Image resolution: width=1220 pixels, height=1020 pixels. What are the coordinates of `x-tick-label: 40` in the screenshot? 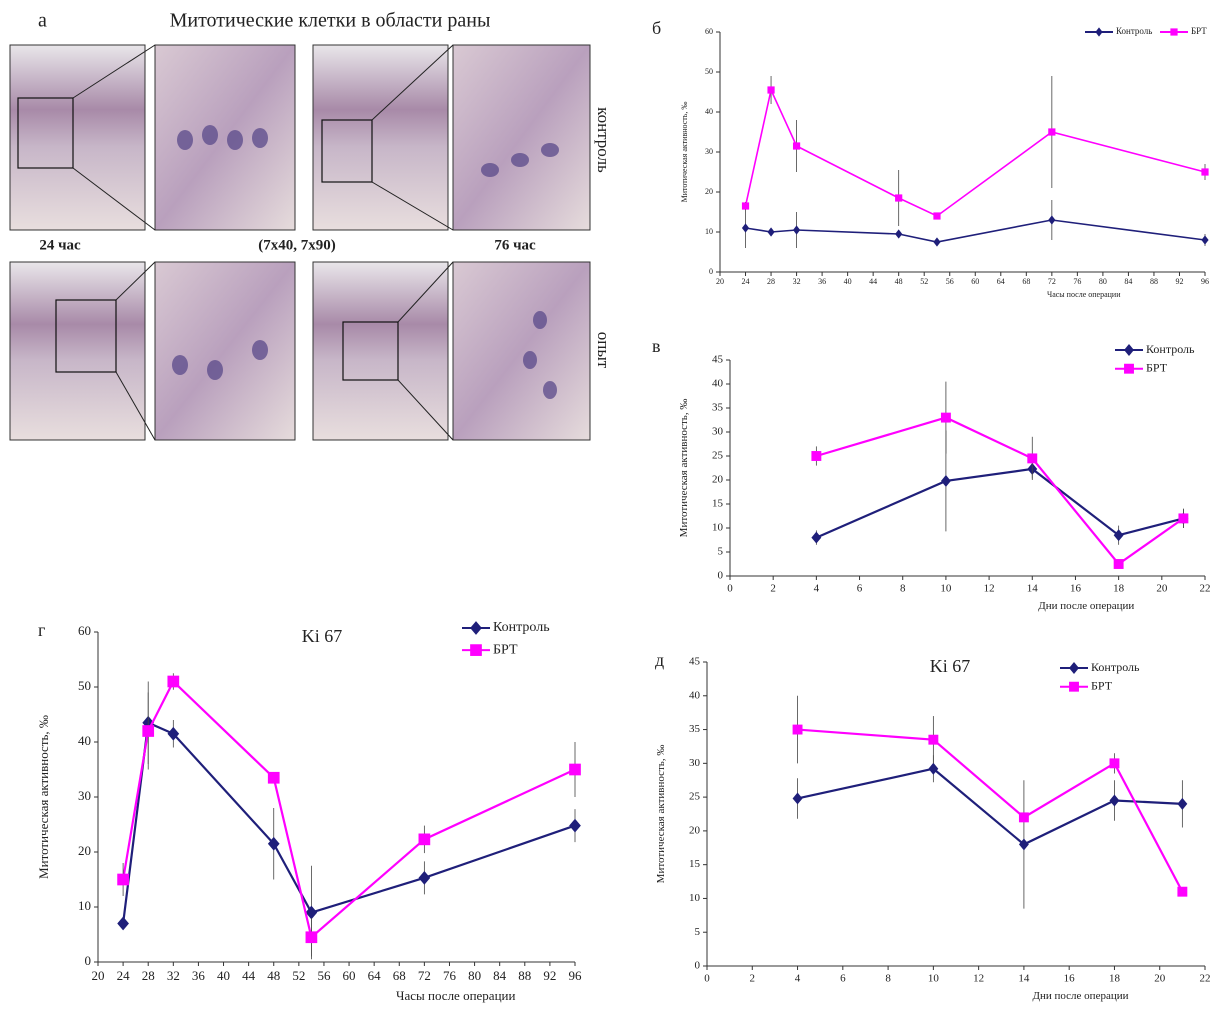 It's located at (848, 281).